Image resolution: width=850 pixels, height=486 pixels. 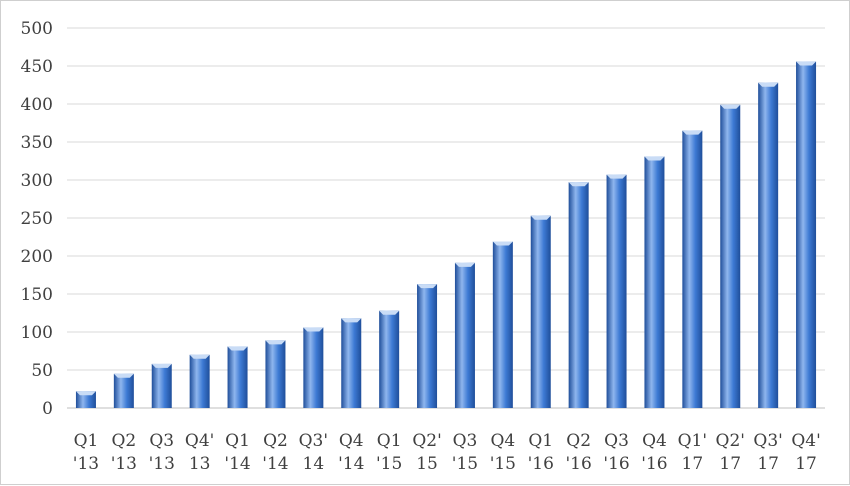 I want to click on y-tick-label: 450, so click(x=37, y=67).